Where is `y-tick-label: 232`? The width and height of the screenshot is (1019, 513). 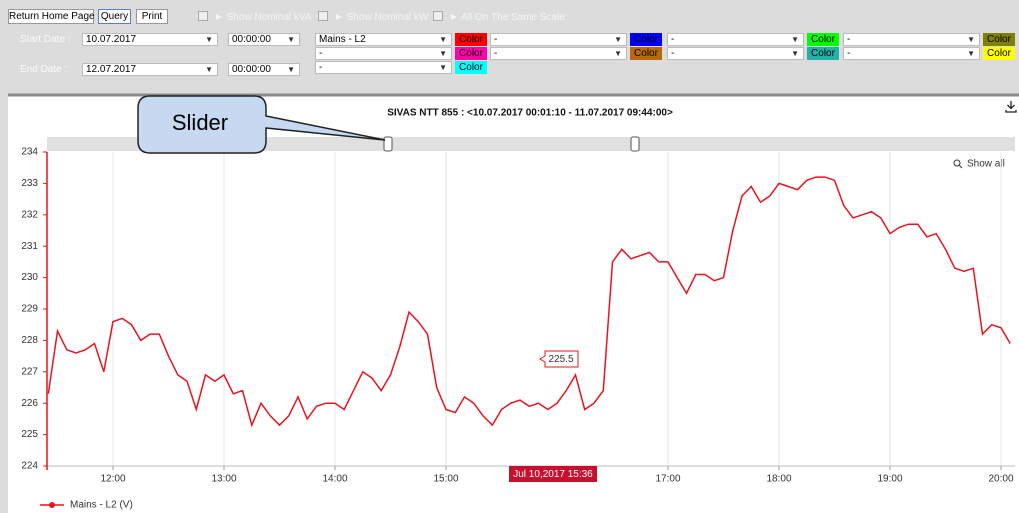 y-tick-label: 232 is located at coordinates (29, 214).